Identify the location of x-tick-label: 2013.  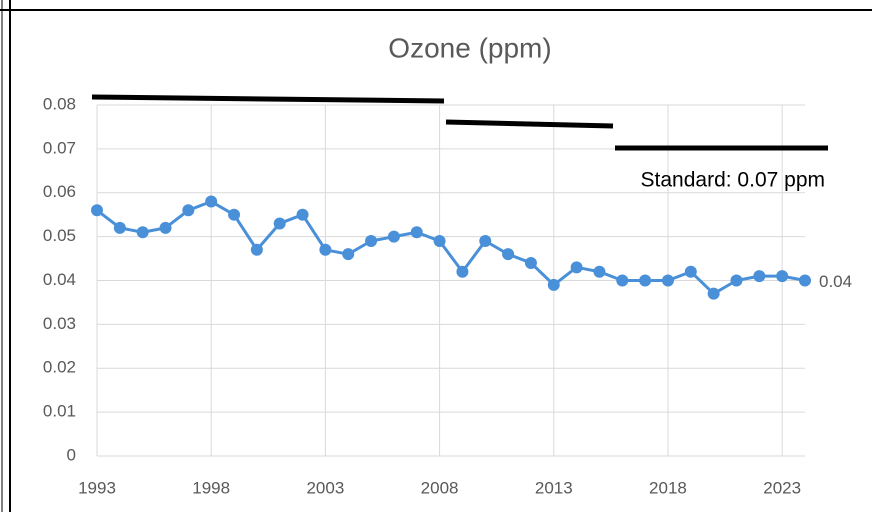
(554, 487).